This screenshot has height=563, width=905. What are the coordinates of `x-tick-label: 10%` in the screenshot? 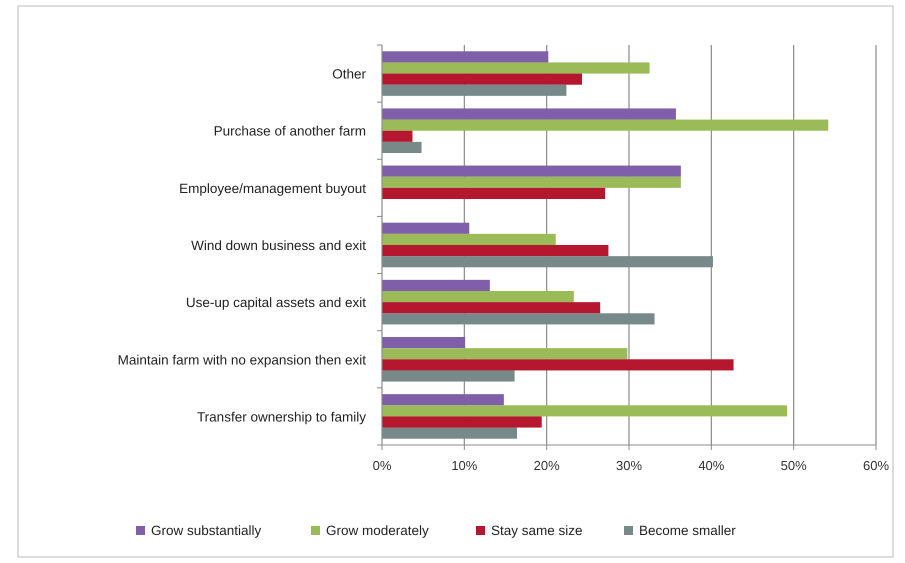 It's located at (464, 465).